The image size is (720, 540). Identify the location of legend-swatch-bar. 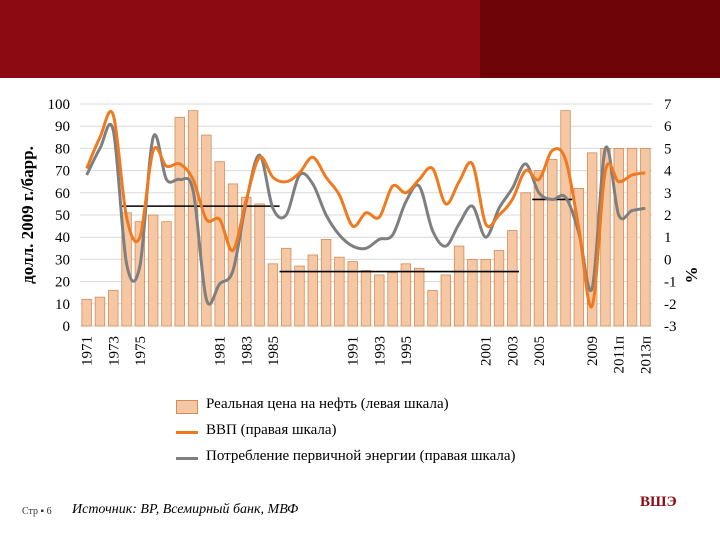
(187, 407).